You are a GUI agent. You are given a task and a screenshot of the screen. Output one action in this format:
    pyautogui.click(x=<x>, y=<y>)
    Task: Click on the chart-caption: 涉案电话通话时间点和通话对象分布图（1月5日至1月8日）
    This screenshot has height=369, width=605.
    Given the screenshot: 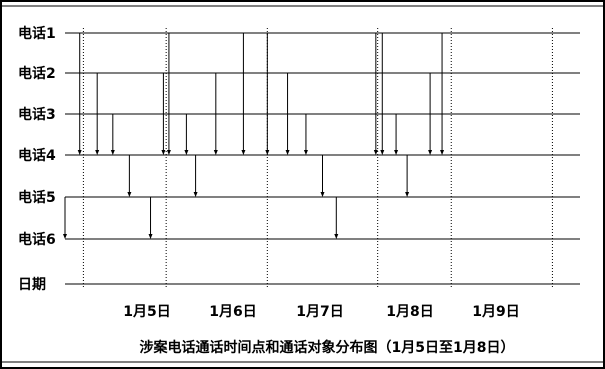 What is the action you would take?
    pyautogui.click(x=327, y=347)
    